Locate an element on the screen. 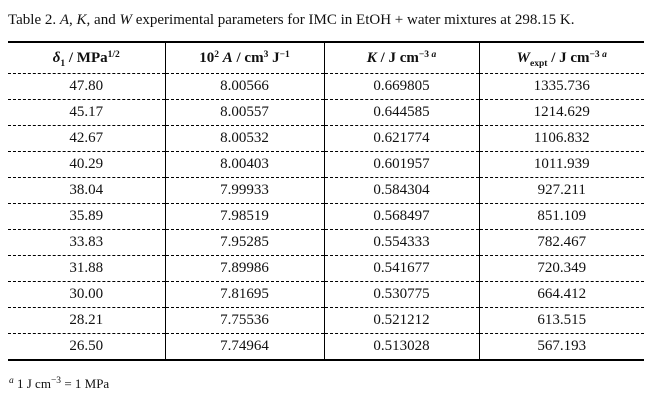 This screenshot has height=418, width=658. table-cell: 7.98519 is located at coordinates (244, 216).